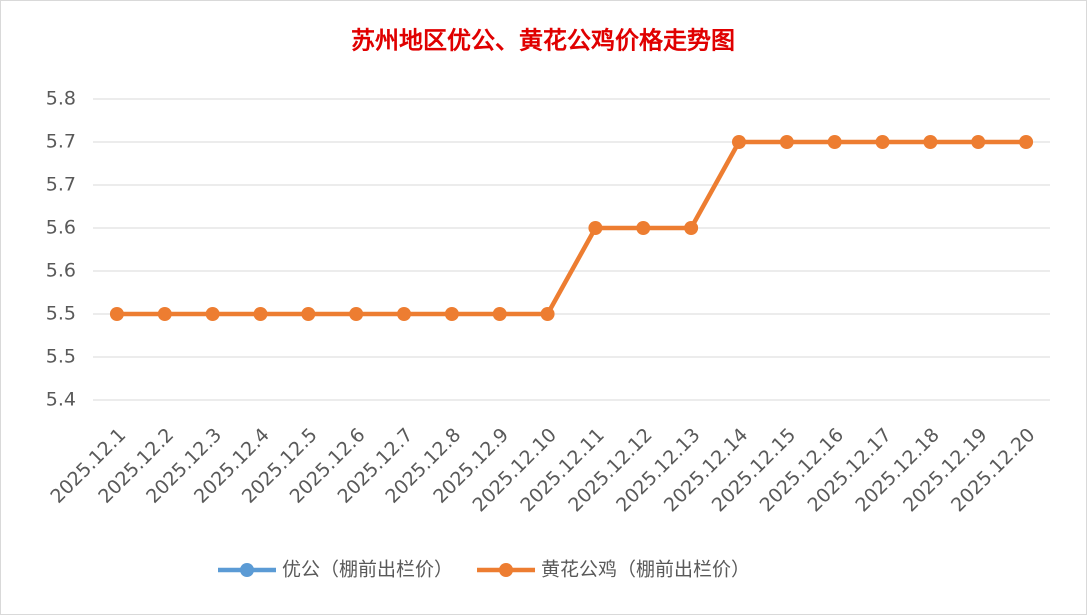 This screenshot has height=615, width=1087. Describe the element at coordinates (645, 570) in the screenshot. I see `legend-label: 黄花公鸡（棚前出栏价）` at that location.